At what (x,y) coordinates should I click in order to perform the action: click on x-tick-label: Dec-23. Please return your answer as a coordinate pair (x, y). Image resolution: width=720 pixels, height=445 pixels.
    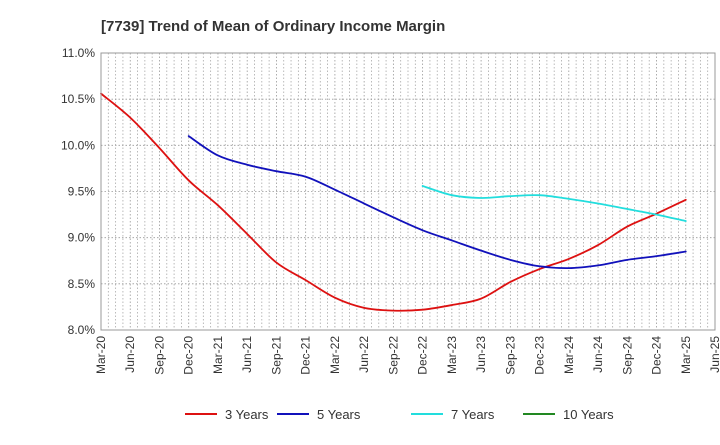
    Looking at the image, I should click on (540, 355).